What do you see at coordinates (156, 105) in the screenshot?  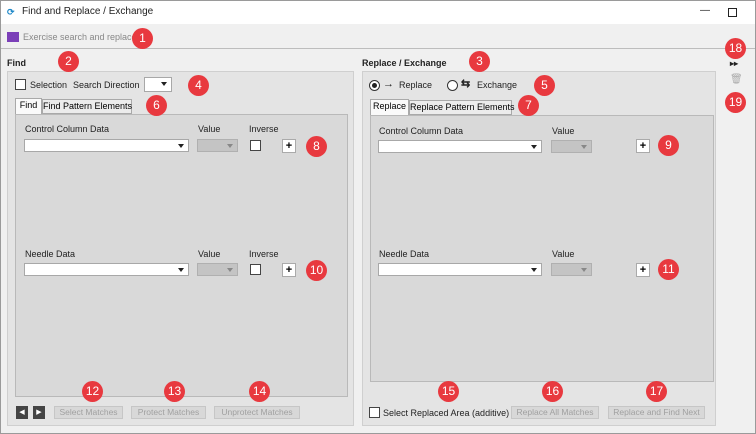 I see `callout: 6` at bounding box center [156, 105].